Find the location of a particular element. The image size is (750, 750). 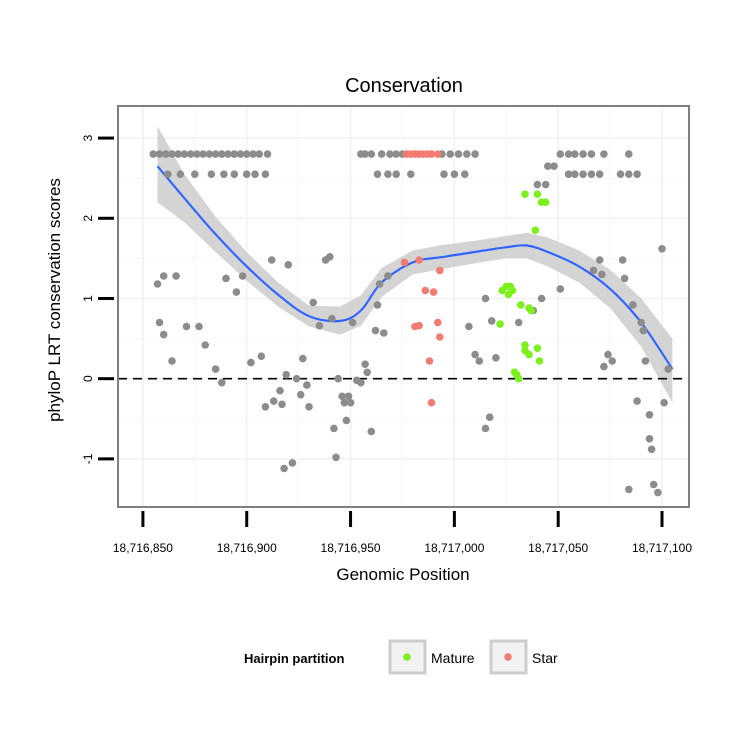

legend-key-star is located at coordinates (508, 657).